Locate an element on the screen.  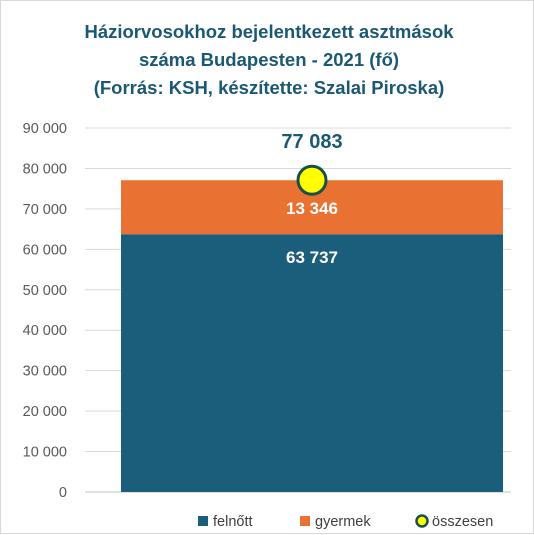
data-label: 63 737 is located at coordinates (312, 257).